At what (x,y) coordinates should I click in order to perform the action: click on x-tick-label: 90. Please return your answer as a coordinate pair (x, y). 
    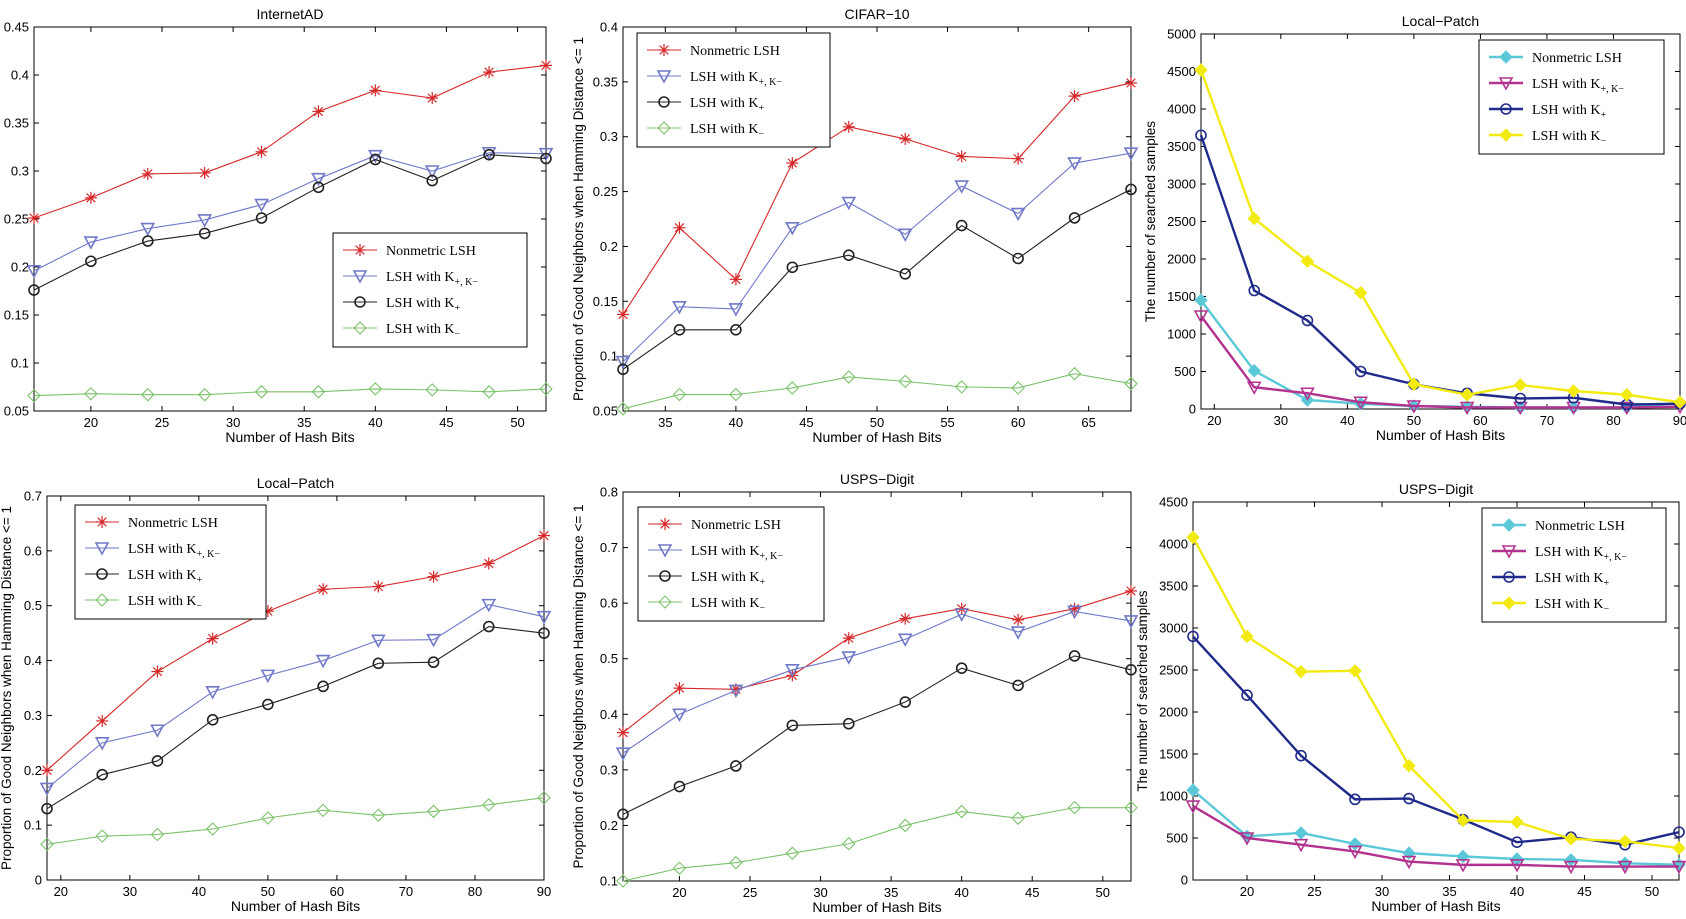
    Looking at the image, I should click on (1679, 420).